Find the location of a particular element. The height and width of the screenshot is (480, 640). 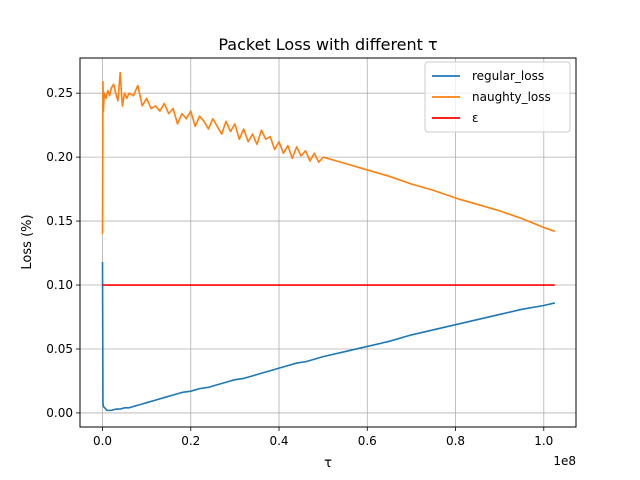

legend-label: naughty_loss is located at coordinates (511, 97).